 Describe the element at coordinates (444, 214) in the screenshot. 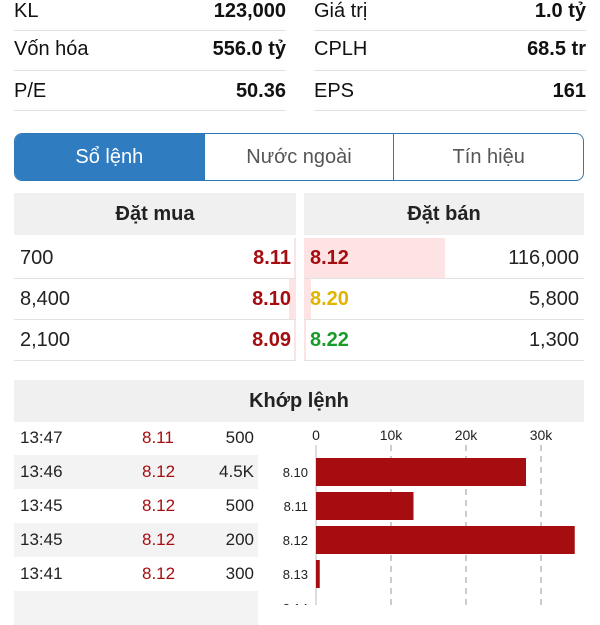

I see `sell-header: Đặt bán` at that location.